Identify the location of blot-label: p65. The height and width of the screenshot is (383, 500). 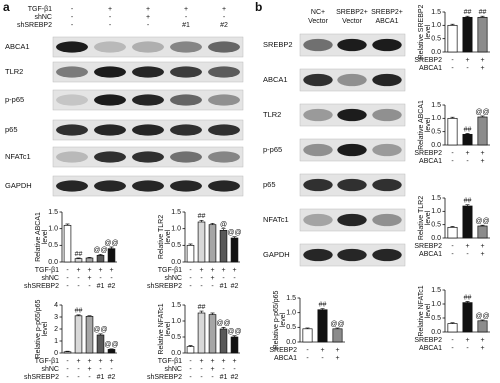
(269, 184).